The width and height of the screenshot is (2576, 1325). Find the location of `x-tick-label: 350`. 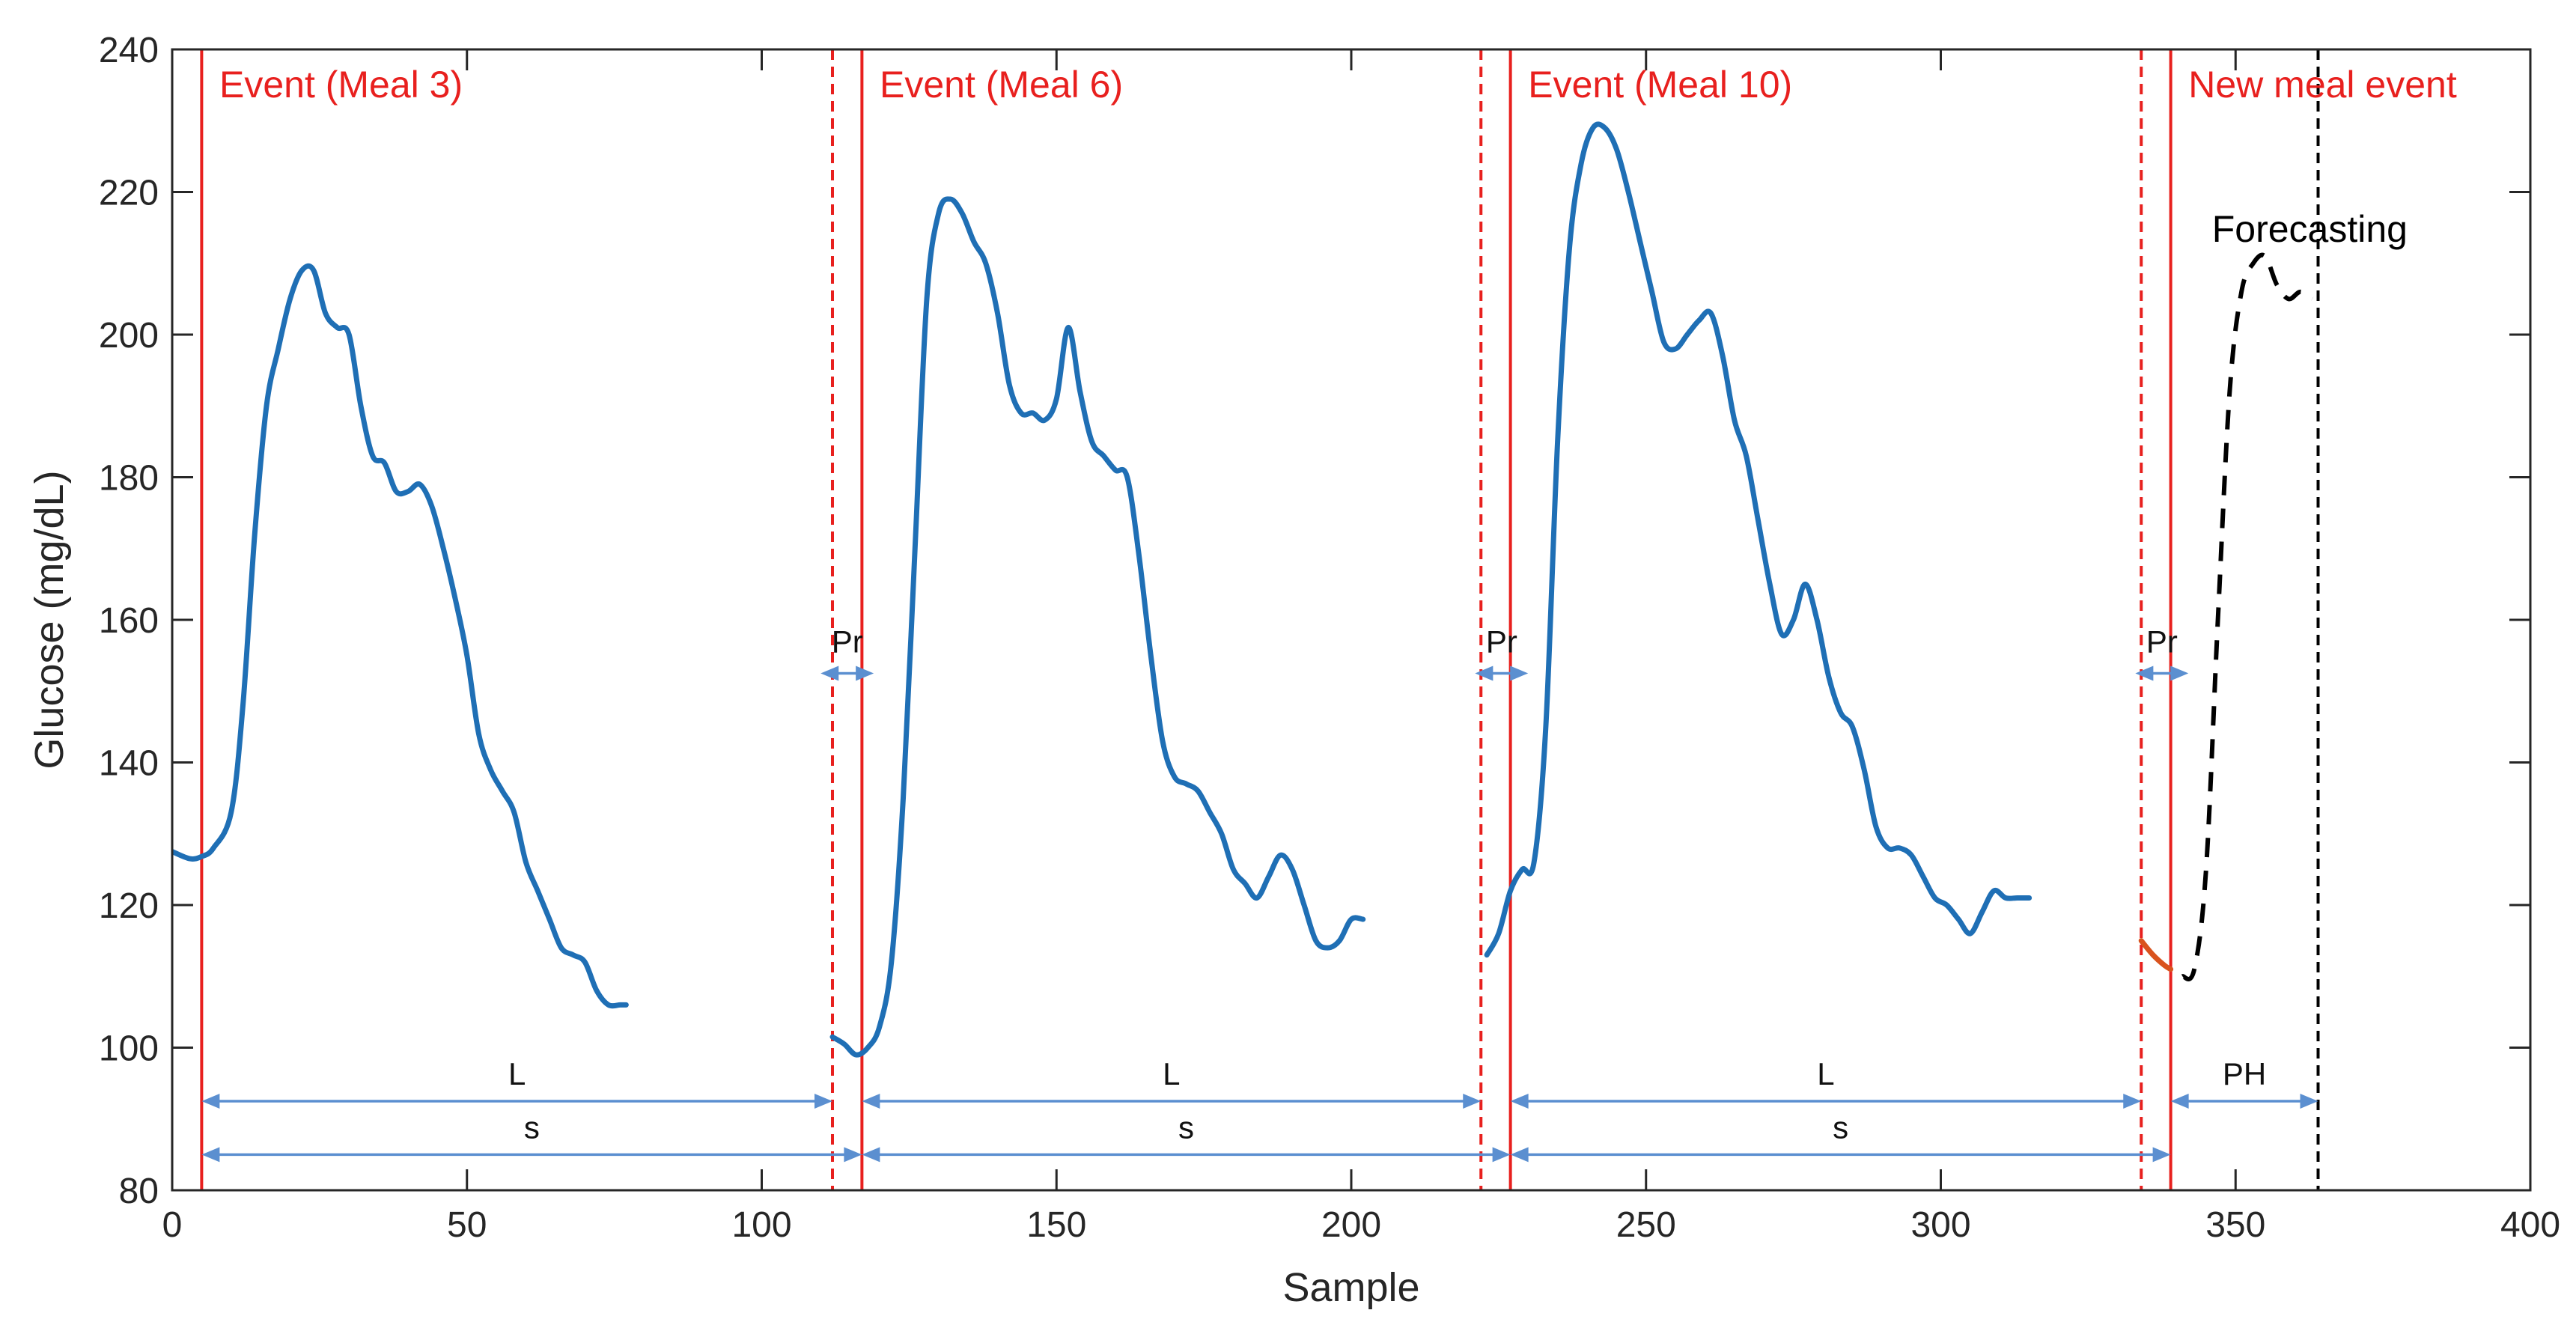

x-tick-label: 350 is located at coordinates (2235, 1225).